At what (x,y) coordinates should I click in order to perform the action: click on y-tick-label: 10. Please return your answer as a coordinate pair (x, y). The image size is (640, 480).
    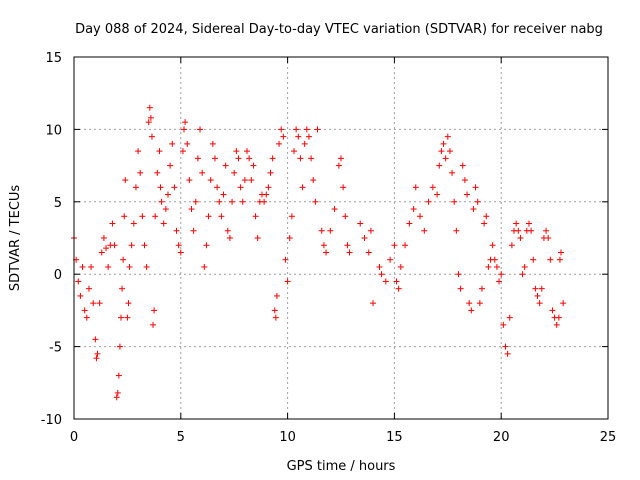
    Looking at the image, I should click on (53, 130).